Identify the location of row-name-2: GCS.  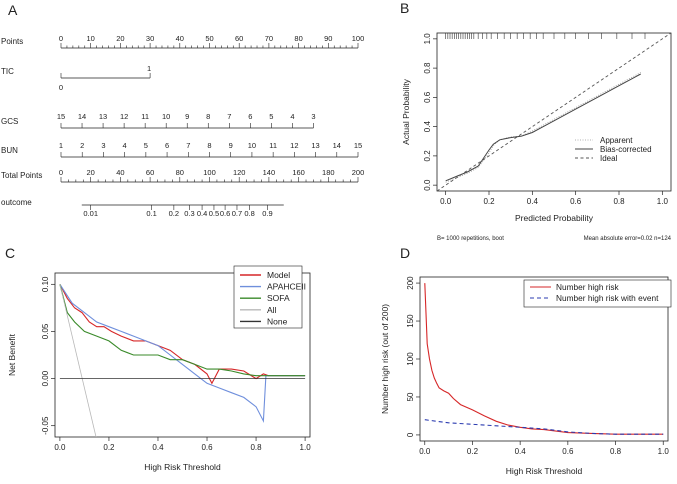
(9, 121).